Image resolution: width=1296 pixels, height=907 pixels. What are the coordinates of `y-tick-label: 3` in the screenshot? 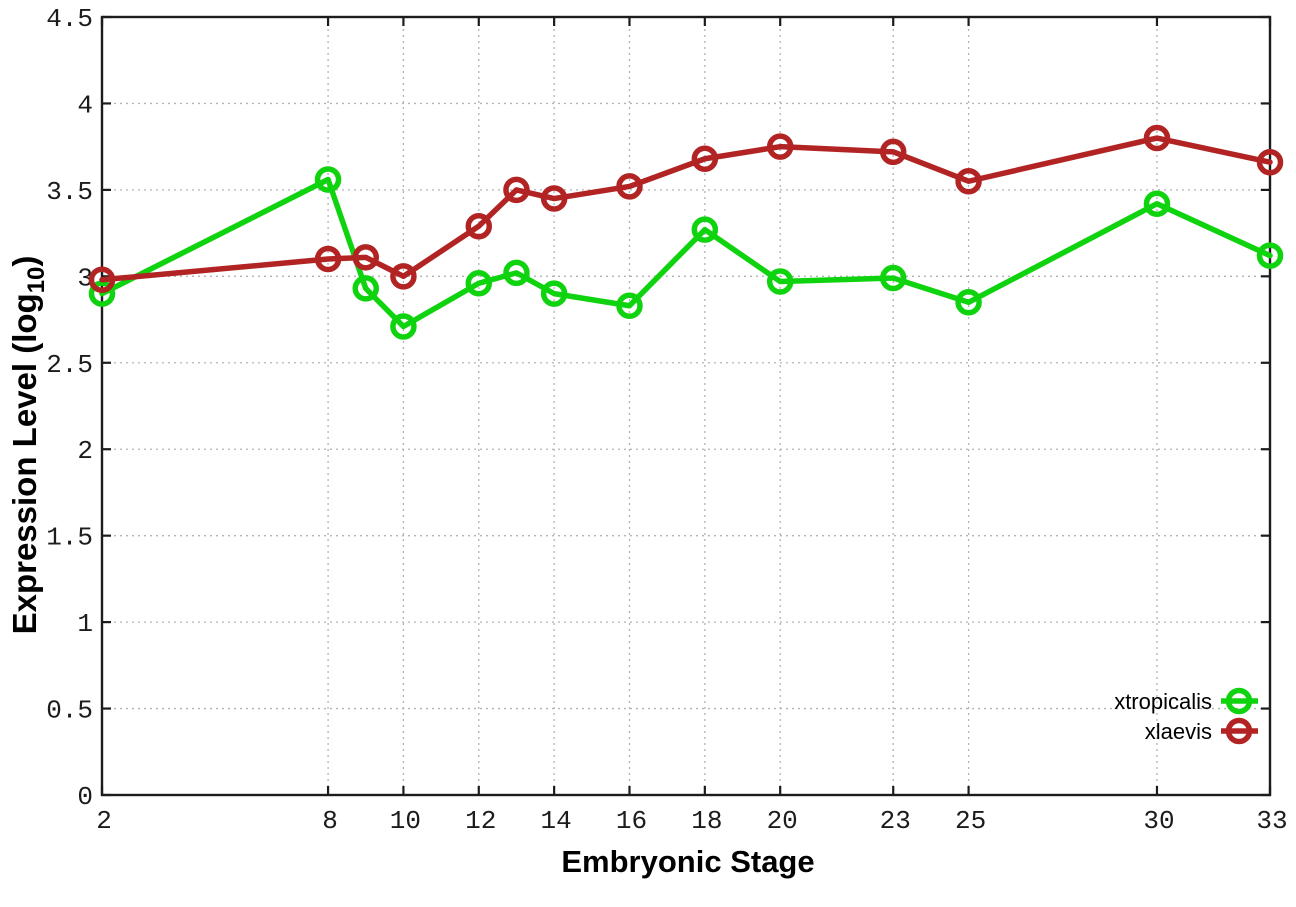 It's located at (85, 278).